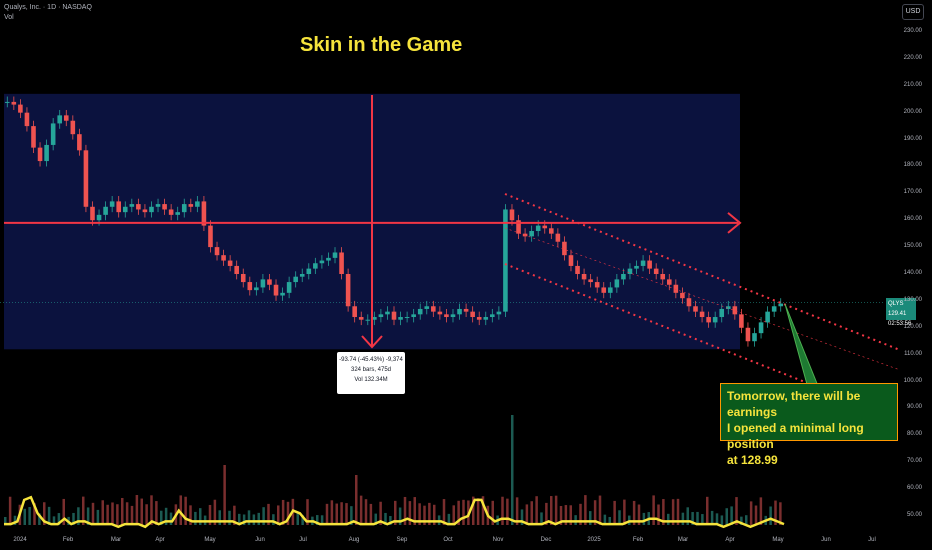 This screenshot has width=932, height=550. What do you see at coordinates (730, 540) in the screenshot?
I see `x-tick-label: Apr` at bounding box center [730, 540].